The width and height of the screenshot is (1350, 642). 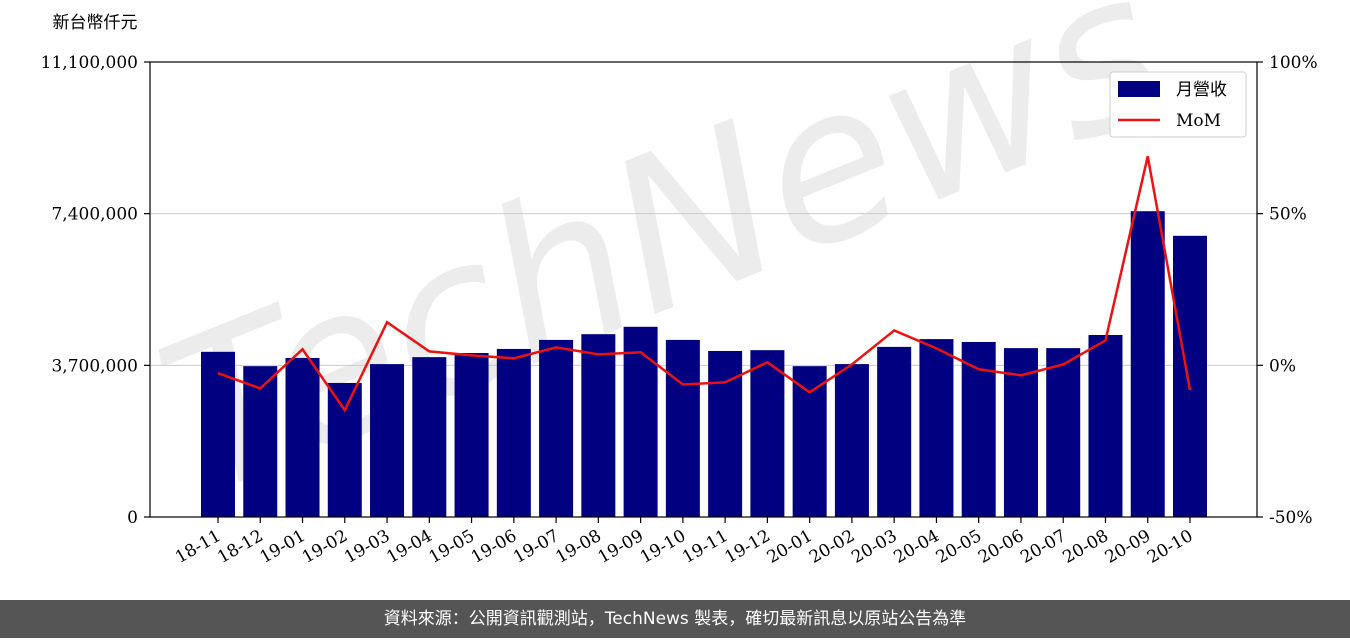 I want to click on footer: 資料來源：公開資訊觀測站，TechNews 製表，確切最新訊息以原站公告為準, so click(x=675, y=619).